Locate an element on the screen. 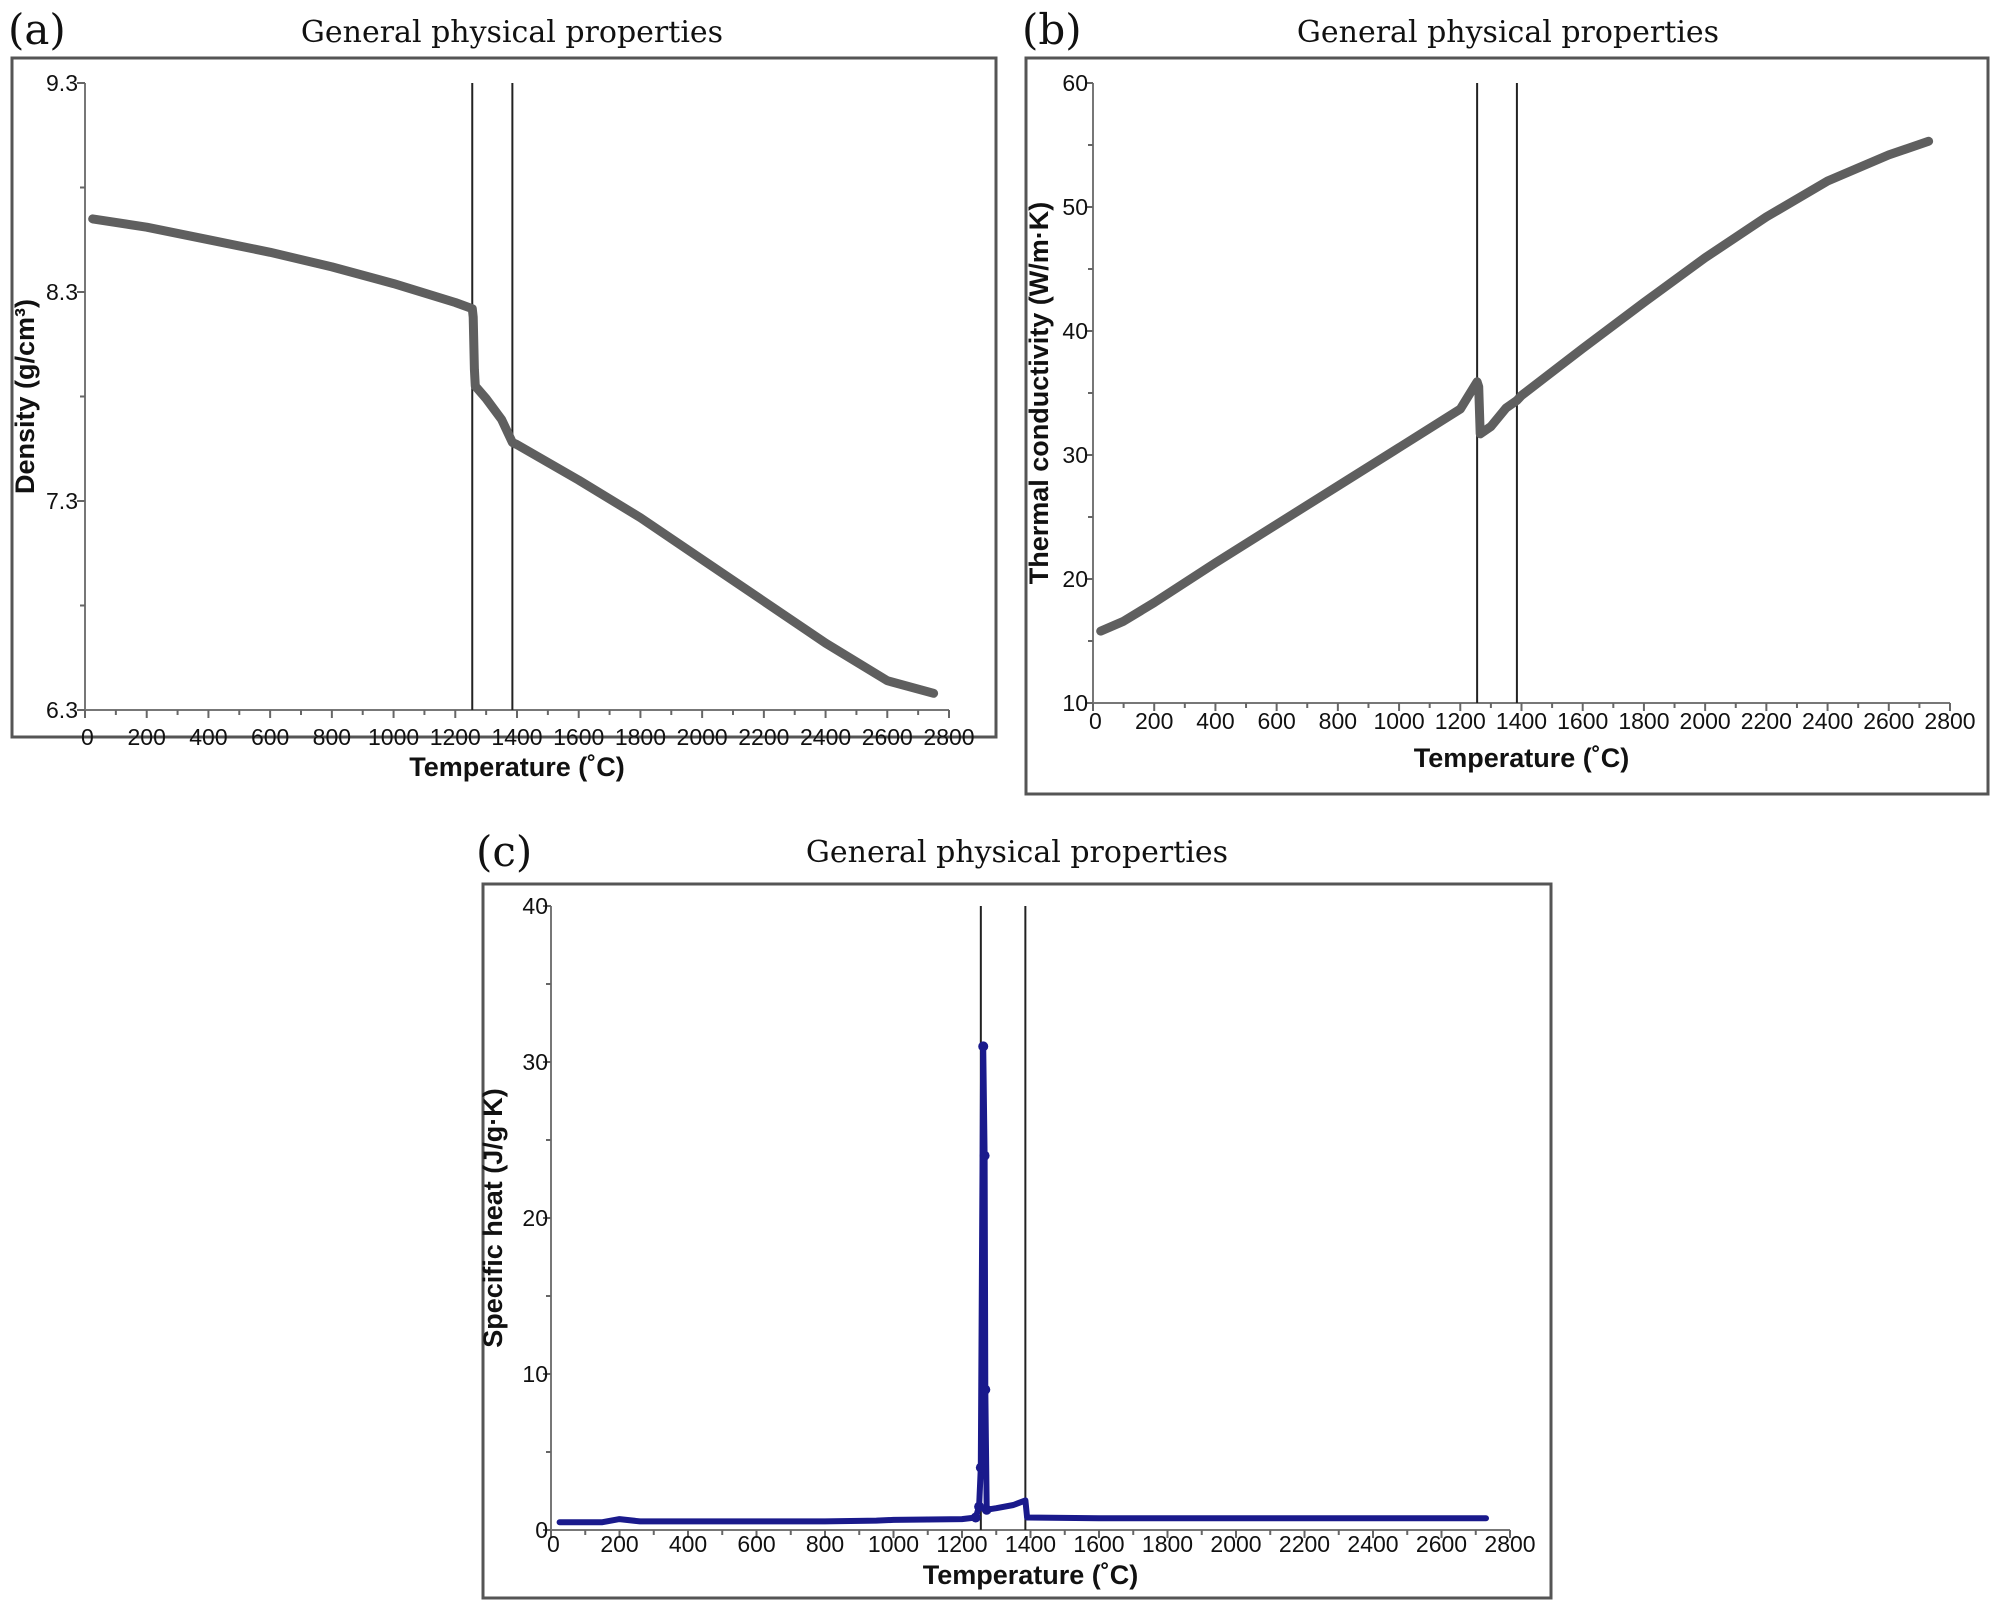 The height and width of the screenshot is (1603, 2000). y-tick-label: 7.3 is located at coordinates (62, 501).